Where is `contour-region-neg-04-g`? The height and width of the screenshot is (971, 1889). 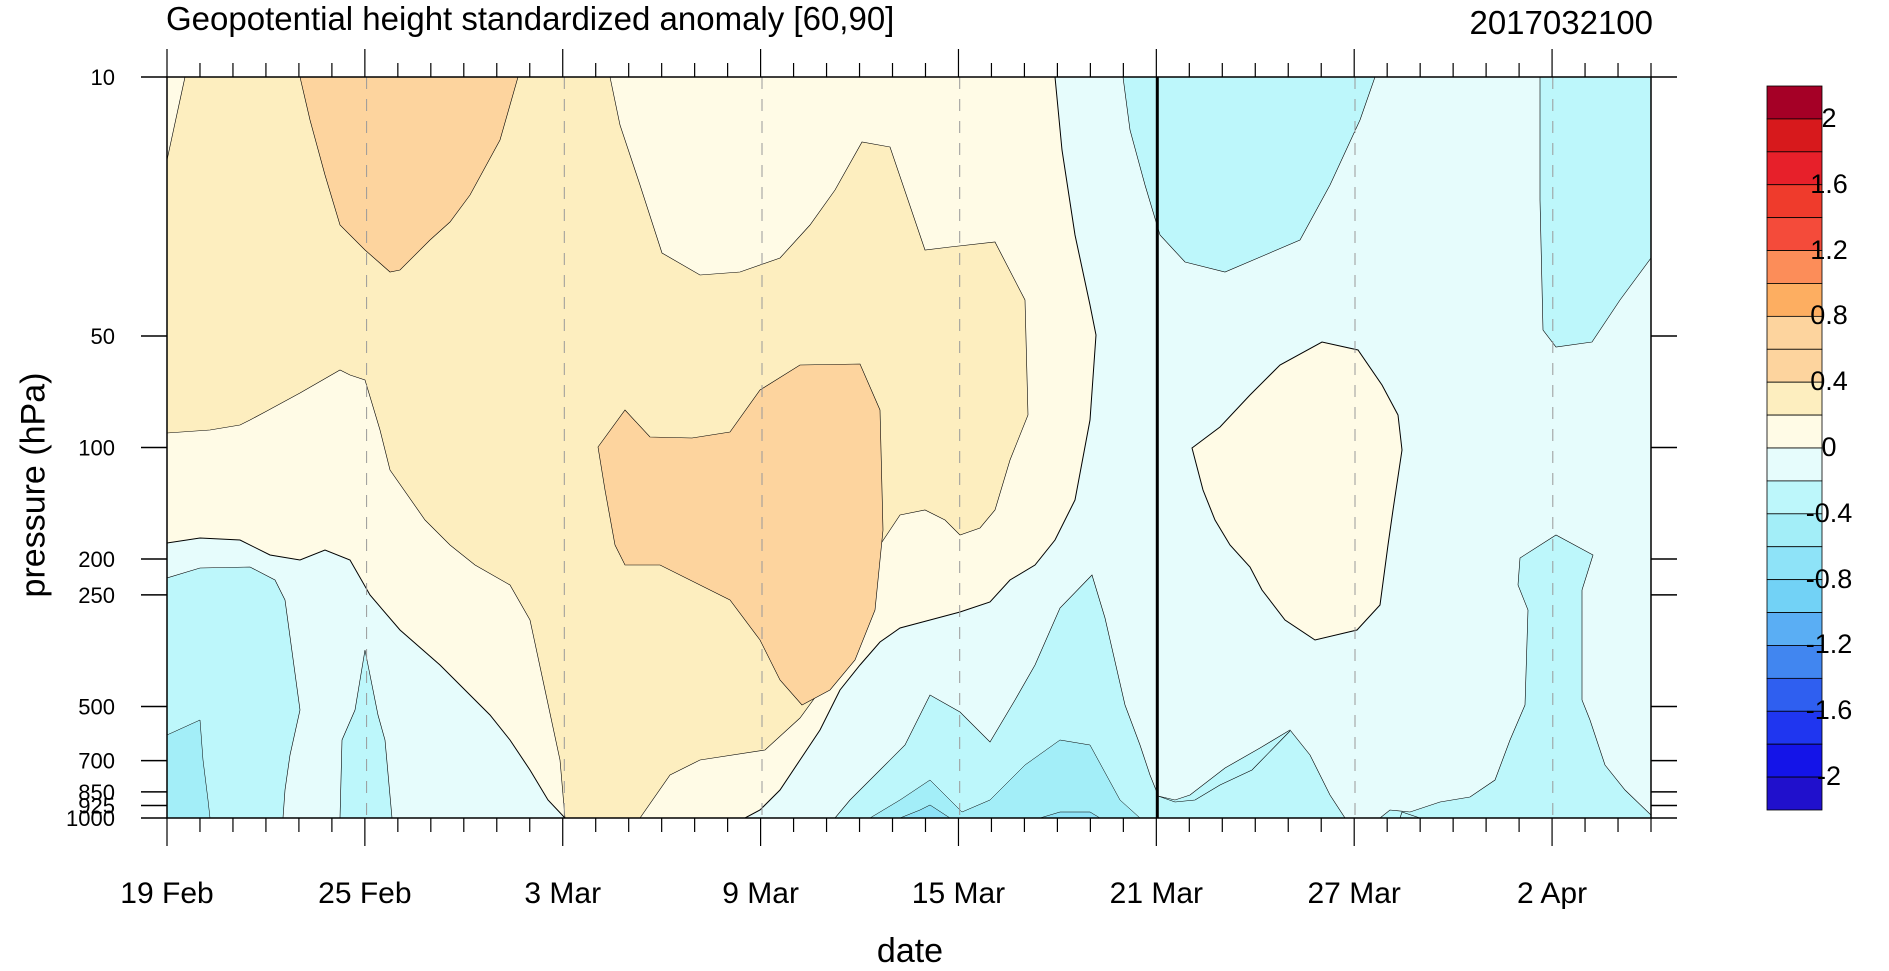
contour-region-neg-04-g is located at coordinates (1595, 212).